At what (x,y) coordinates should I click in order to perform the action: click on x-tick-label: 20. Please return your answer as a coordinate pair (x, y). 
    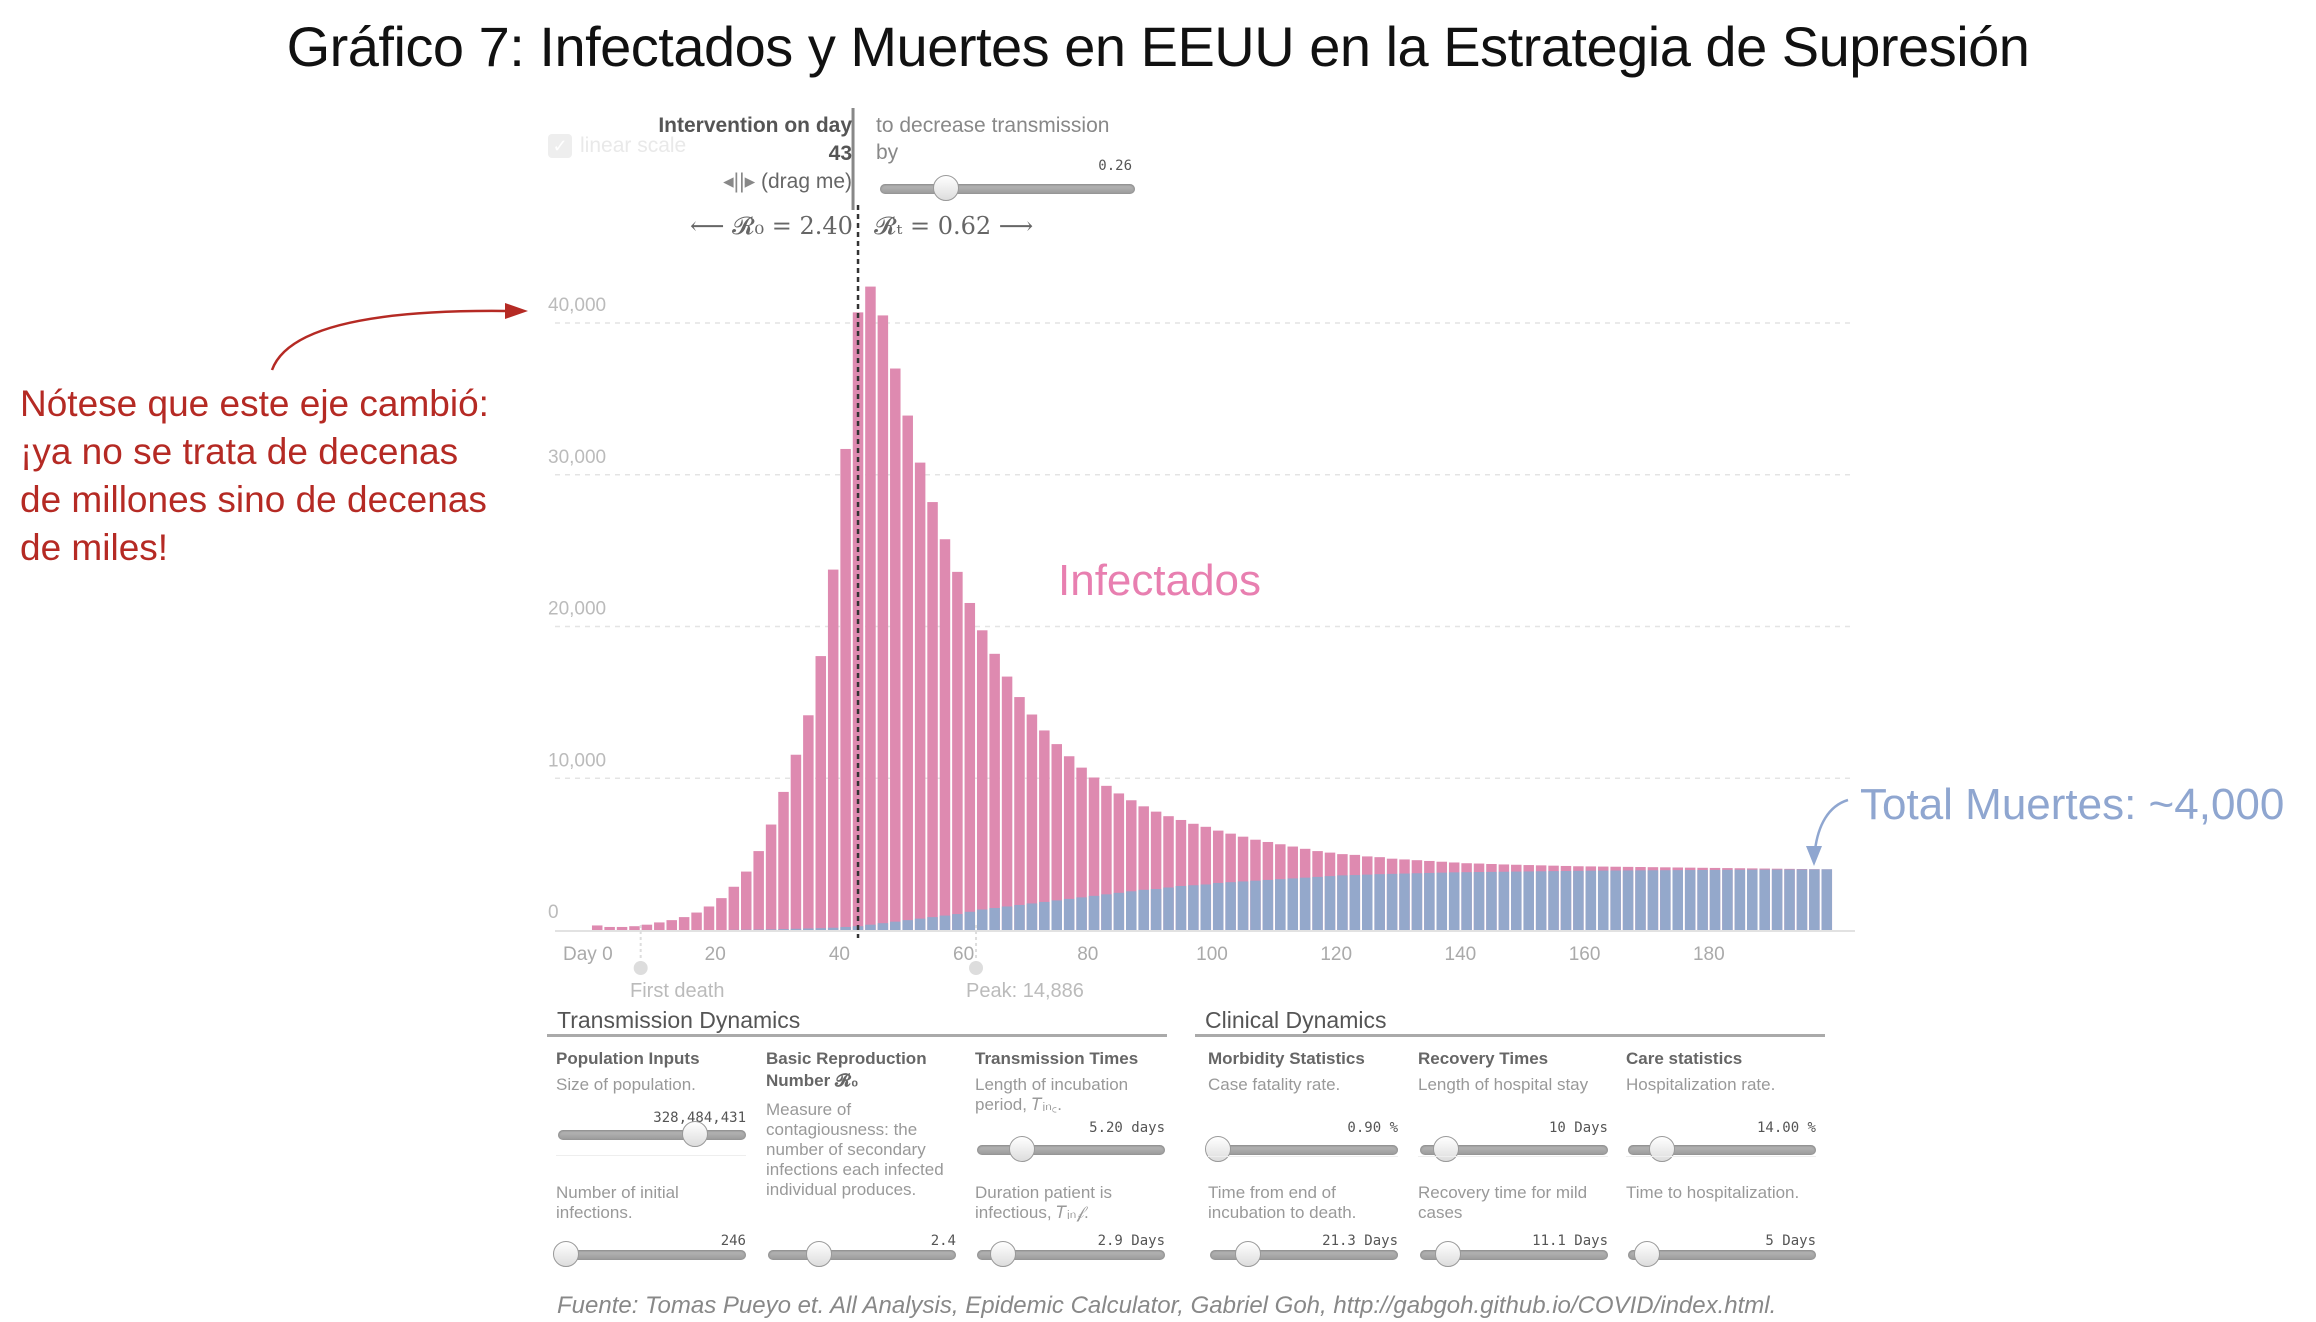
    Looking at the image, I should click on (715, 954).